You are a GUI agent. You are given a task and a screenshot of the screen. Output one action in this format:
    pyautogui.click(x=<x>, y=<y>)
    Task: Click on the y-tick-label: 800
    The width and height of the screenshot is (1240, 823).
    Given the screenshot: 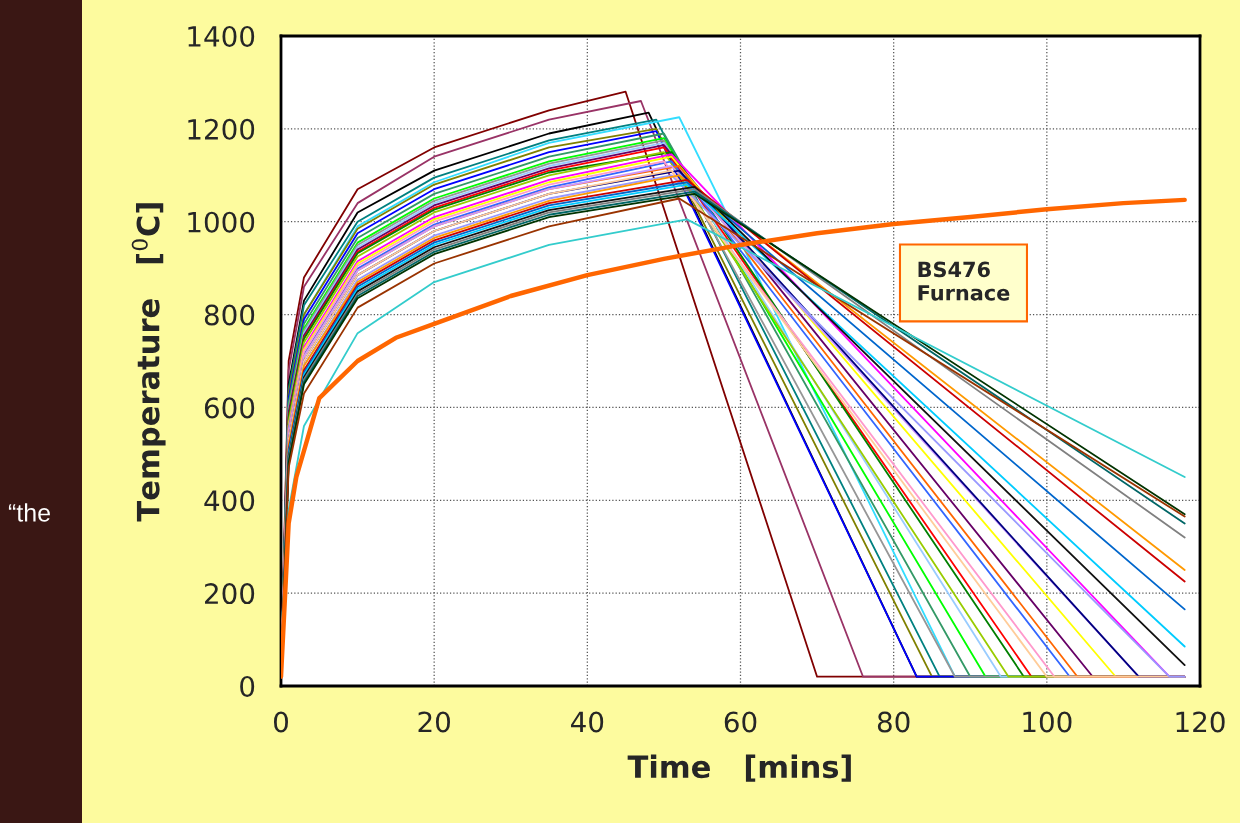 What is the action you would take?
    pyautogui.click(x=229, y=315)
    